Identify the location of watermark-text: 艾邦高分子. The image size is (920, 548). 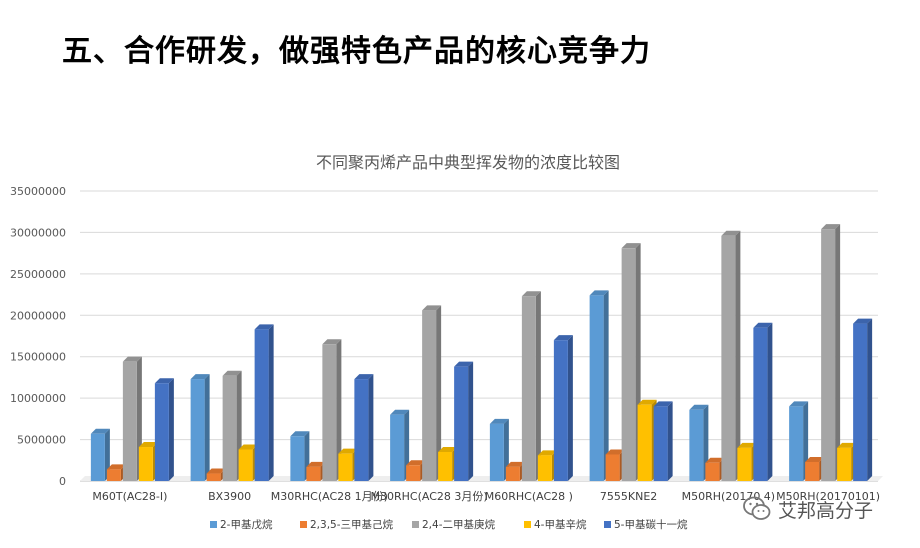
(826, 510).